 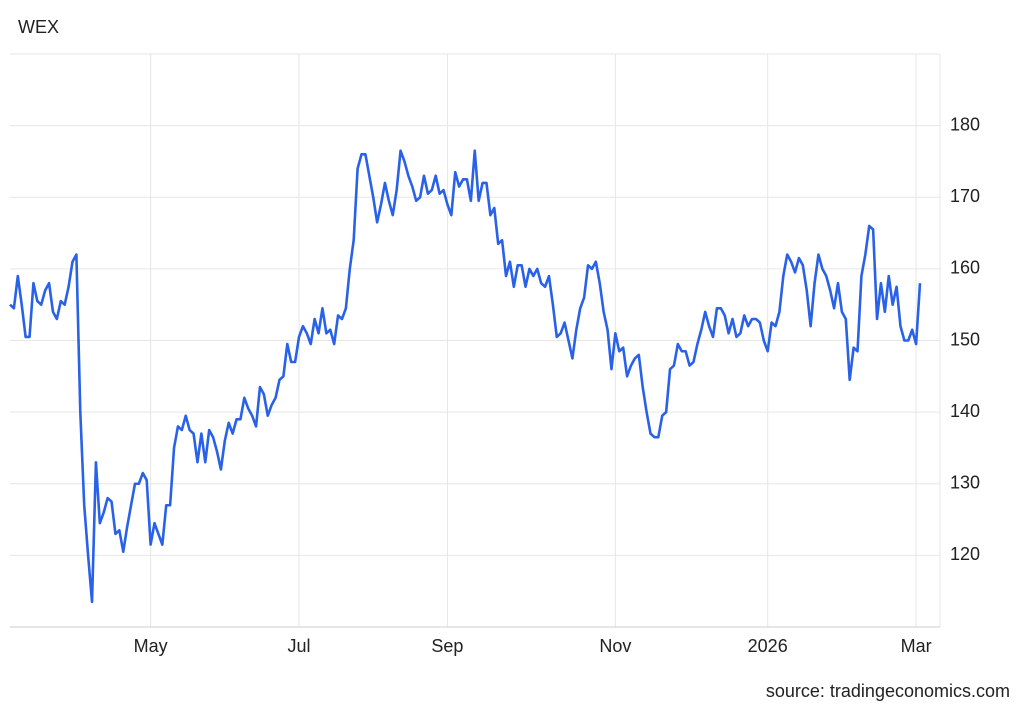 I want to click on y-tick-label: 170, so click(x=965, y=196).